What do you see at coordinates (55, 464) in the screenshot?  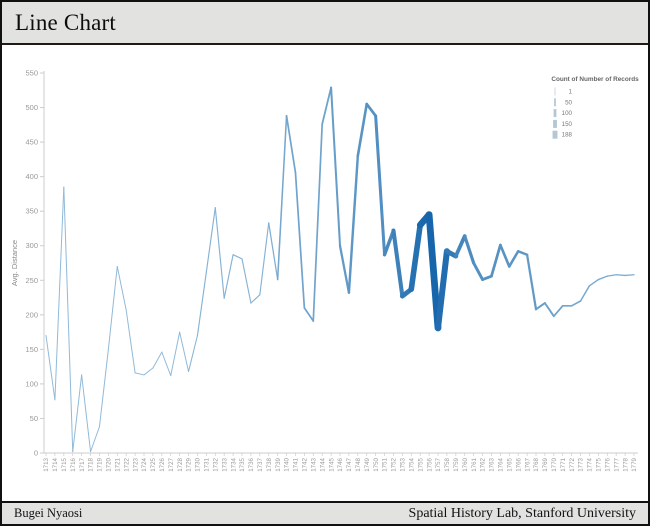 I see `x-tick-label: 1714` at bounding box center [55, 464].